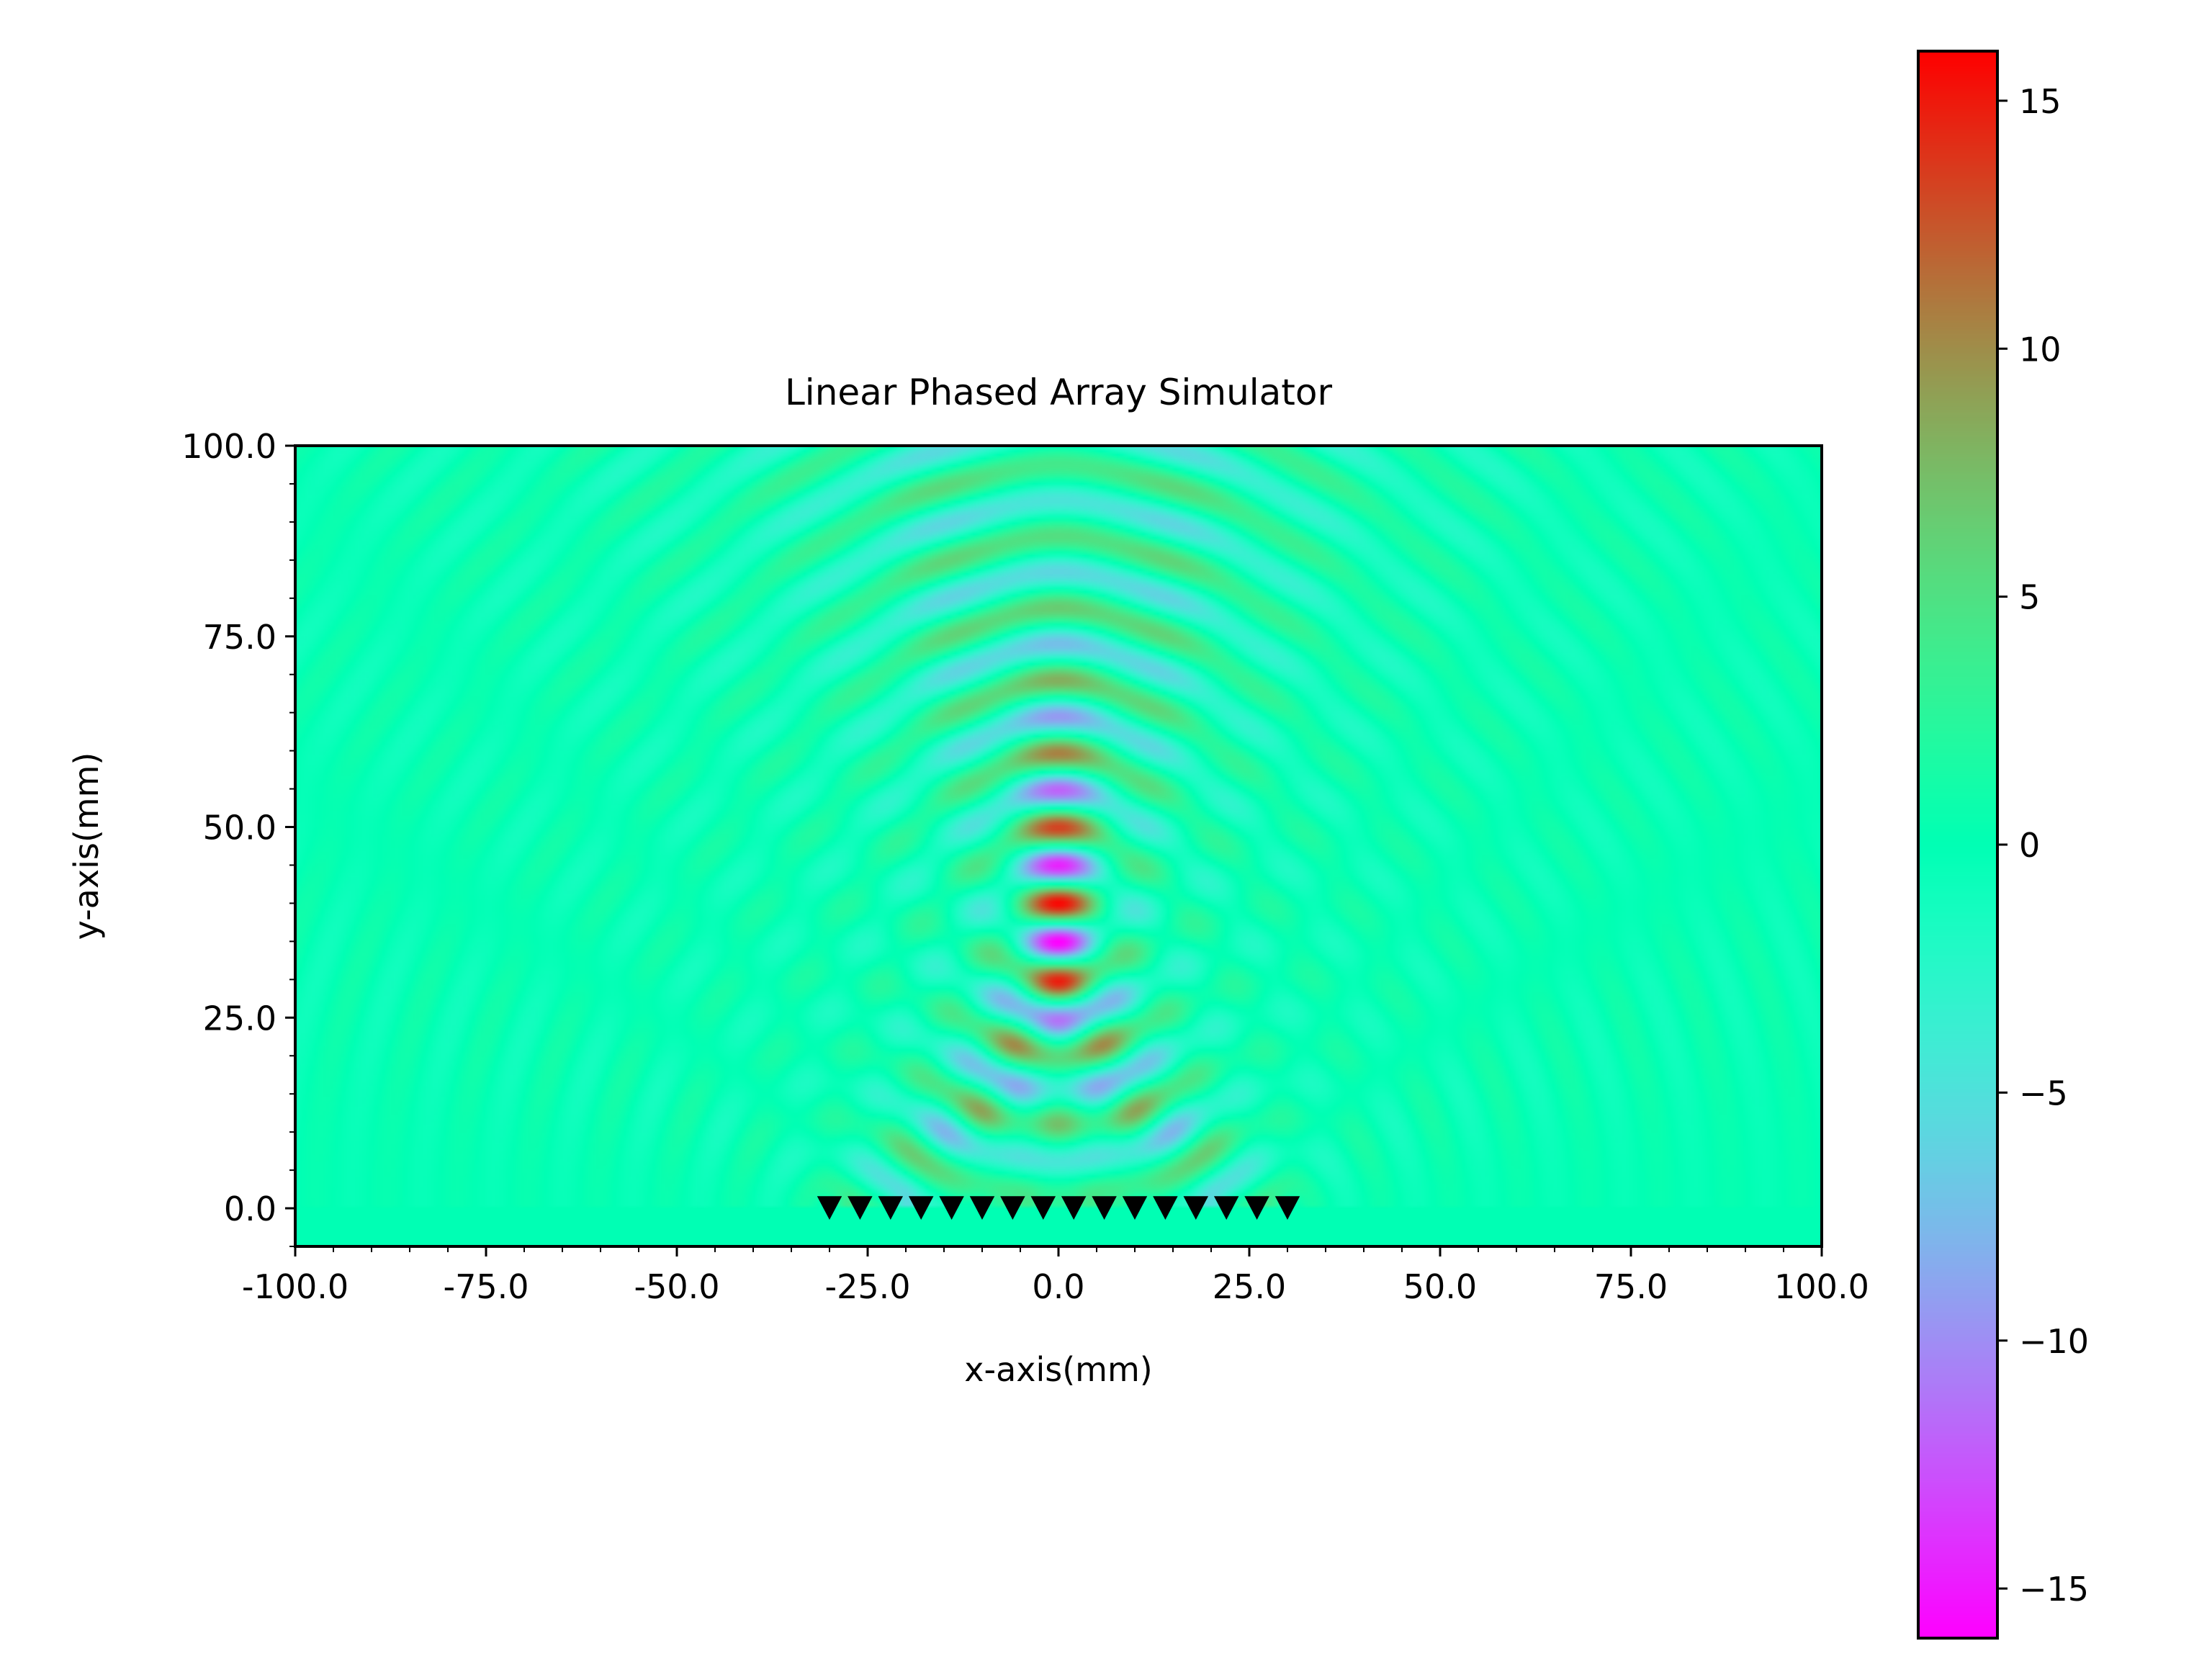 Image resolution: width=2212 pixels, height=1659 pixels. I want to click on colorbar-tick-label: 10, so click(2040, 349).